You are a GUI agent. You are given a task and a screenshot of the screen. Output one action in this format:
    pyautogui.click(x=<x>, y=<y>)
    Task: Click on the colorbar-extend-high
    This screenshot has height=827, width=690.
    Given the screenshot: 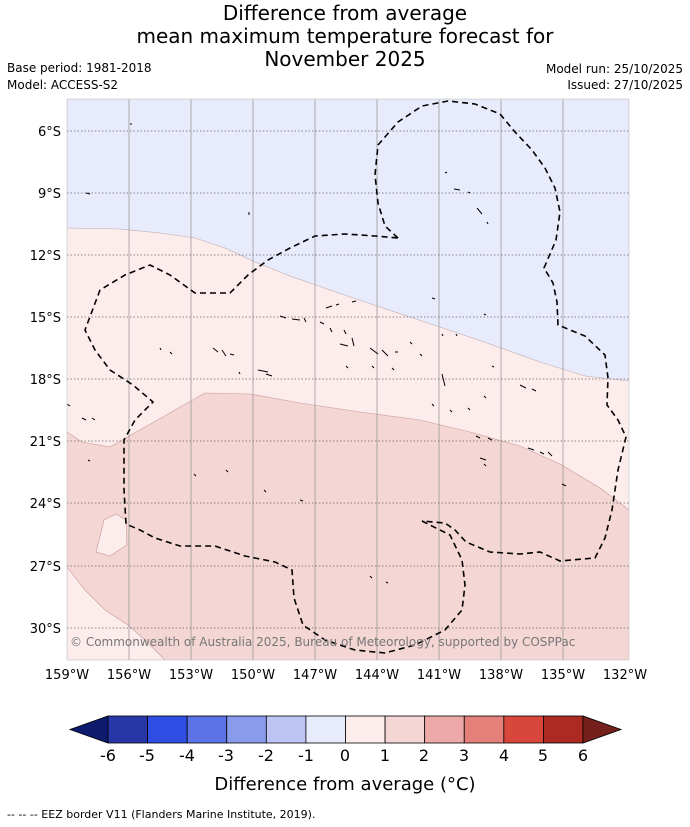 What is the action you would take?
    pyautogui.click(x=602, y=729)
    